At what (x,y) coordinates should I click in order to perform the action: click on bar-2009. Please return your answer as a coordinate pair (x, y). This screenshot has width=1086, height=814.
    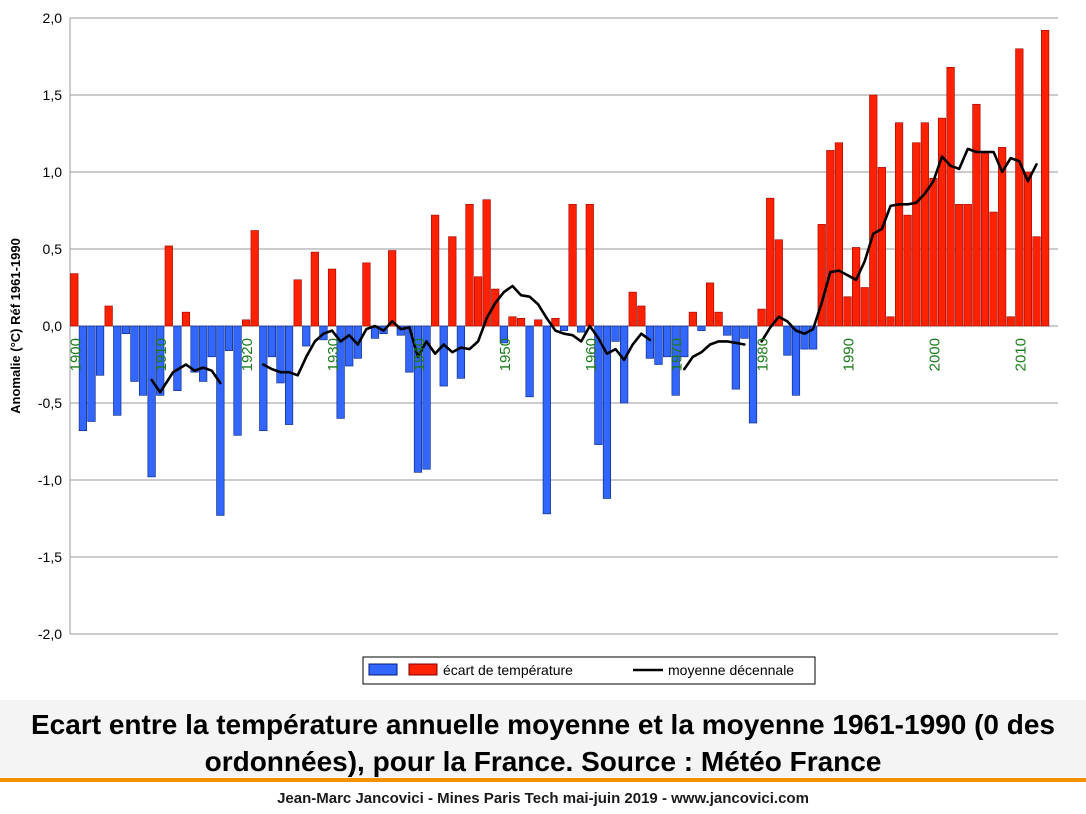
    Looking at the image, I should click on (1010, 321).